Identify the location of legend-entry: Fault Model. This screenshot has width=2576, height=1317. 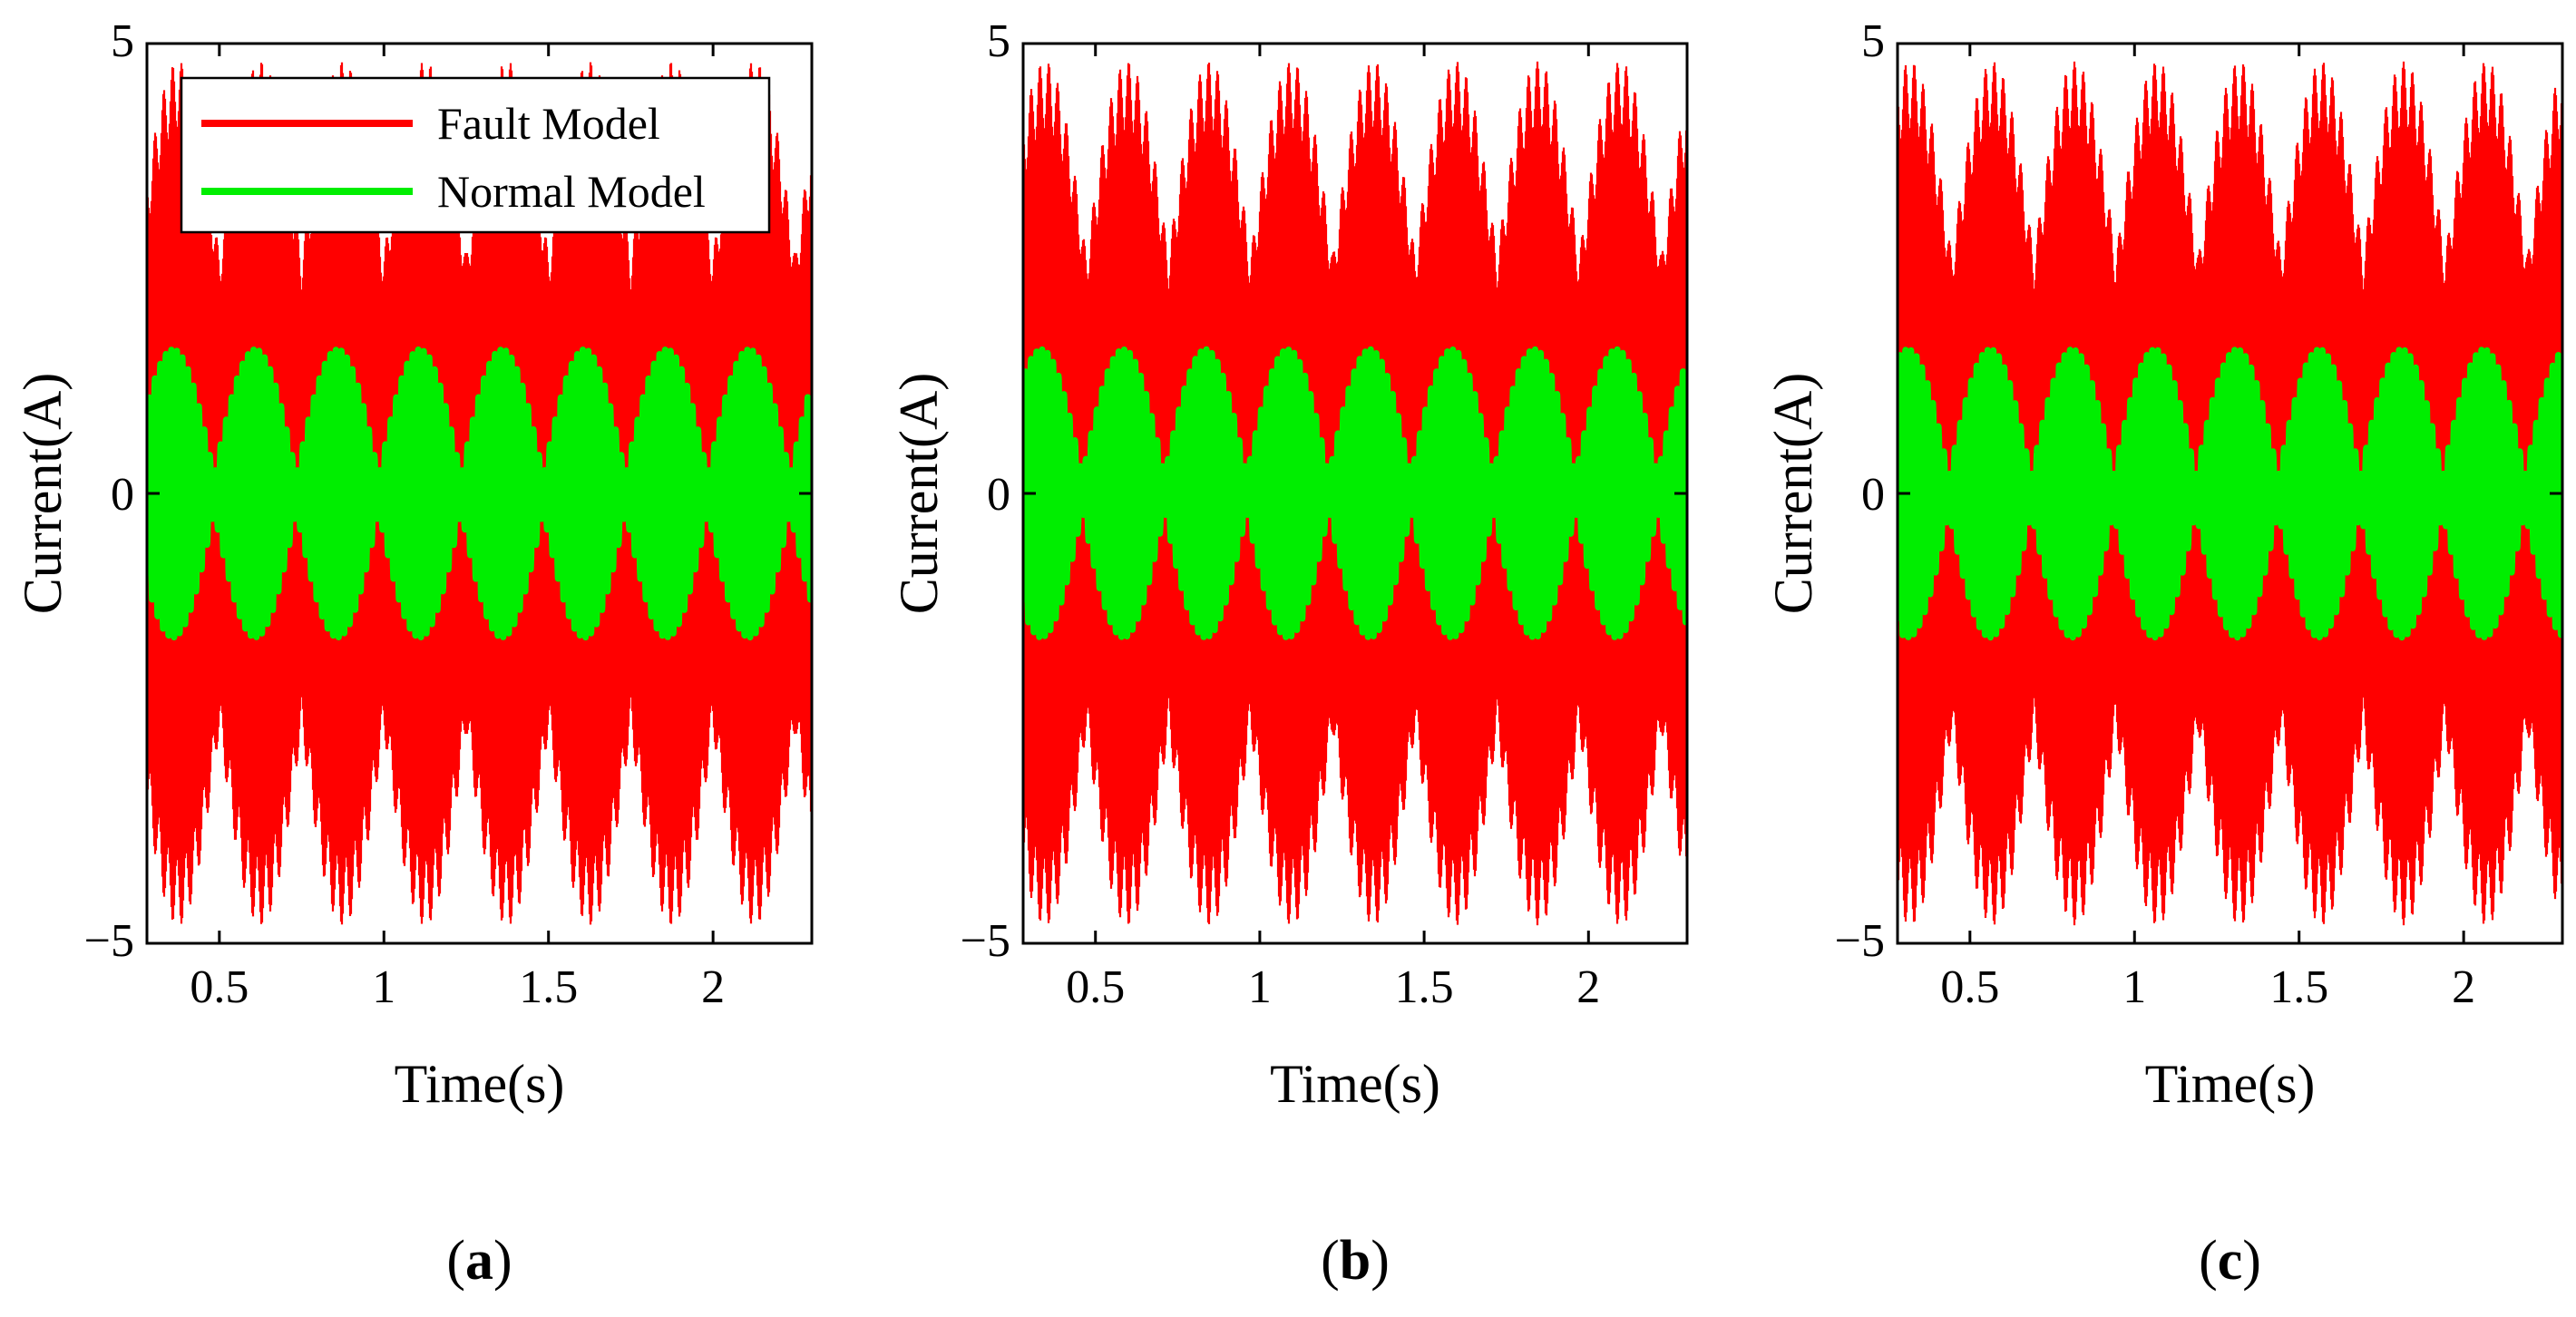
(548, 124).